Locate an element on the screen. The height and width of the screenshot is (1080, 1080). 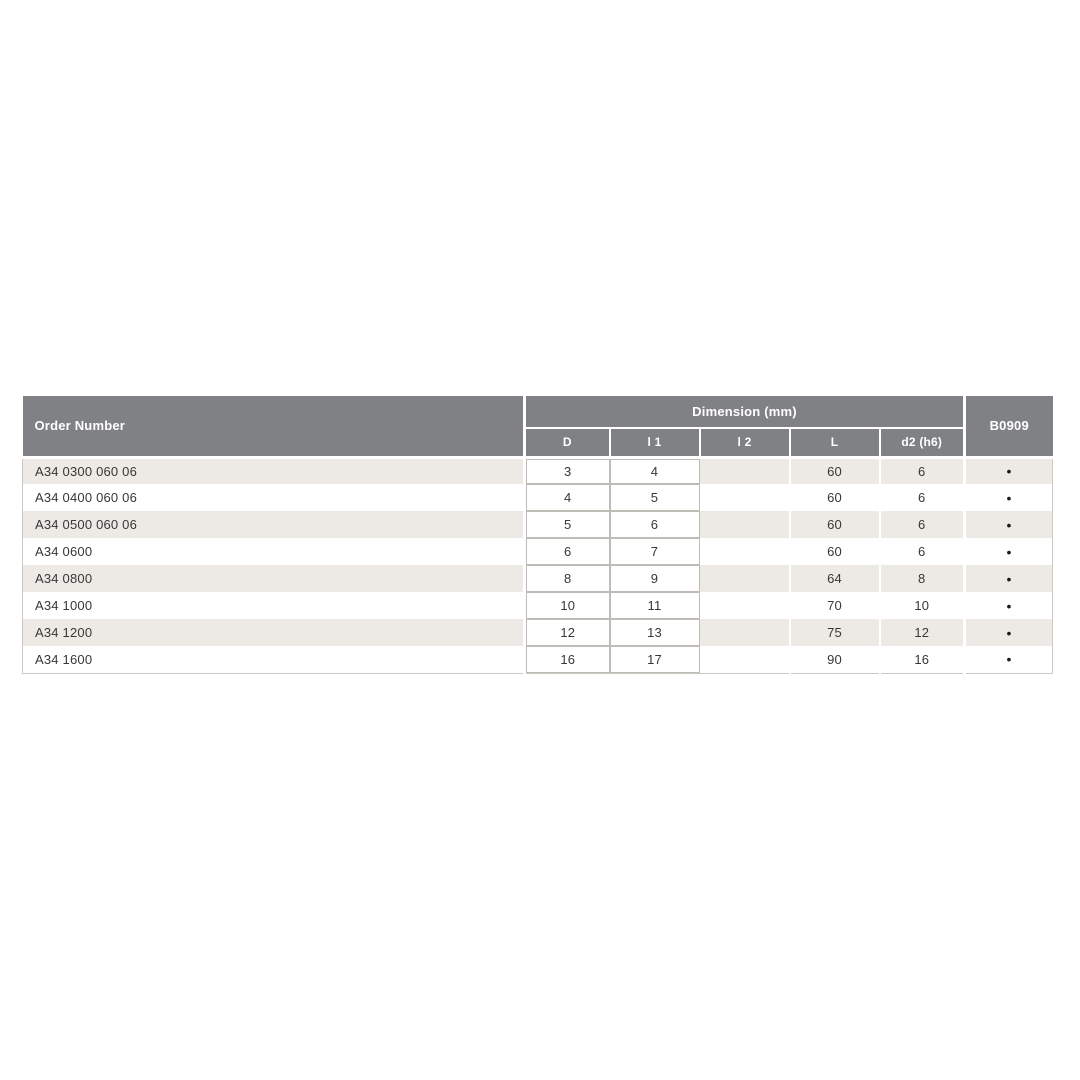
order-number-cell: A34 0300 060 06 is located at coordinates (274, 470).